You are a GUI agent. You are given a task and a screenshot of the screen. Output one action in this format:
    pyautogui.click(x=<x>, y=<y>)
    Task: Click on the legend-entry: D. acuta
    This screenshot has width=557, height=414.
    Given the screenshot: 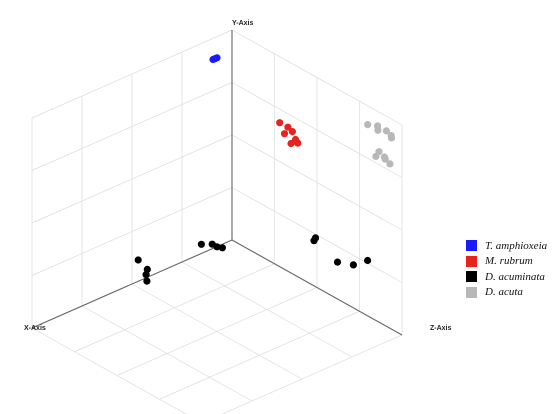 What is the action you would take?
    pyautogui.click(x=510, y=293)
    